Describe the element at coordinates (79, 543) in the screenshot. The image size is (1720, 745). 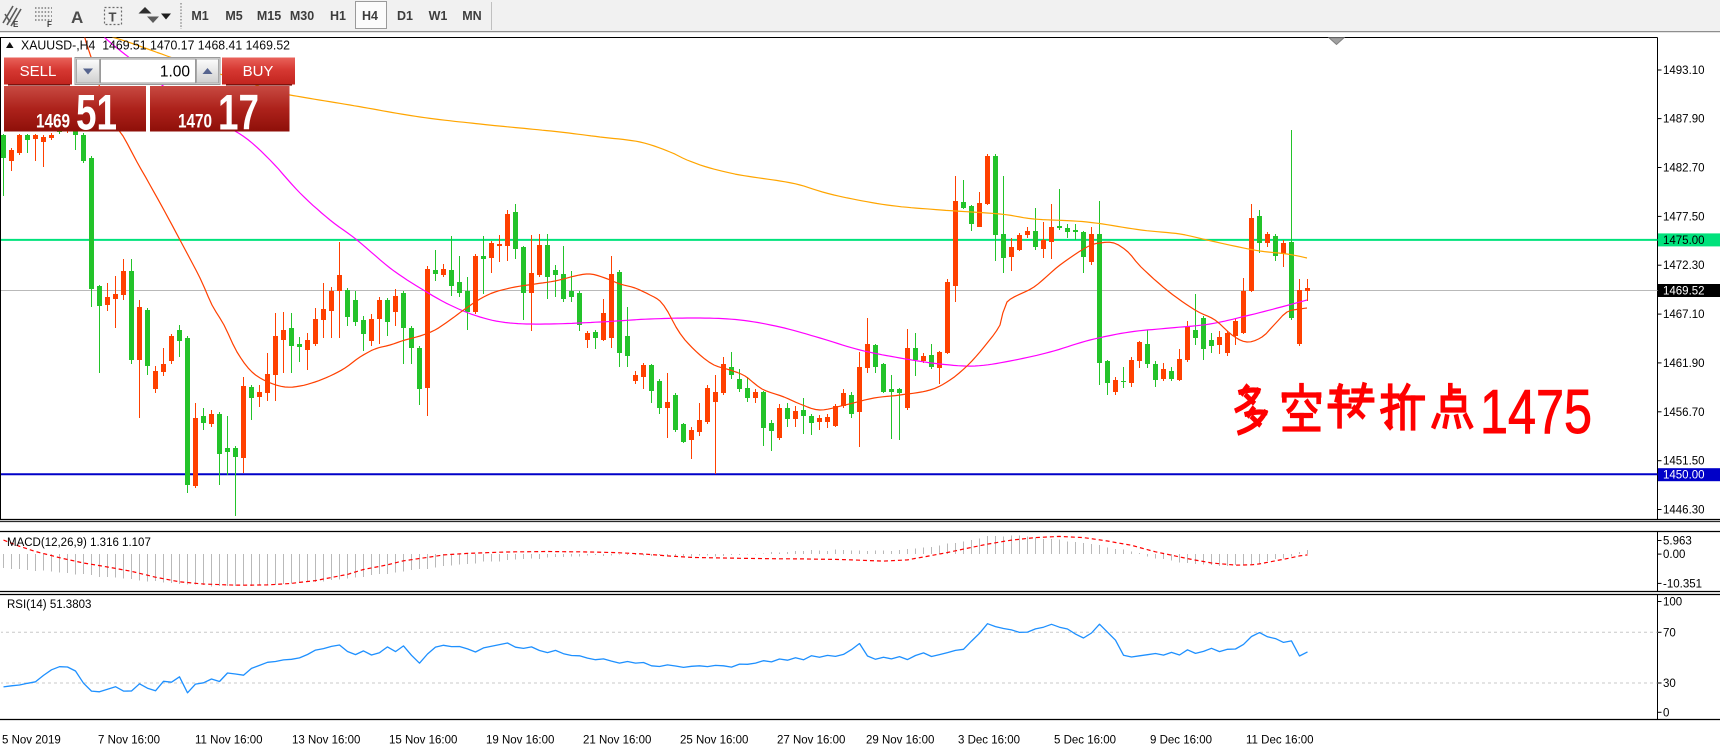
I see `svg-text: MACD(12,26,9) 1.316 1.107` at that location.